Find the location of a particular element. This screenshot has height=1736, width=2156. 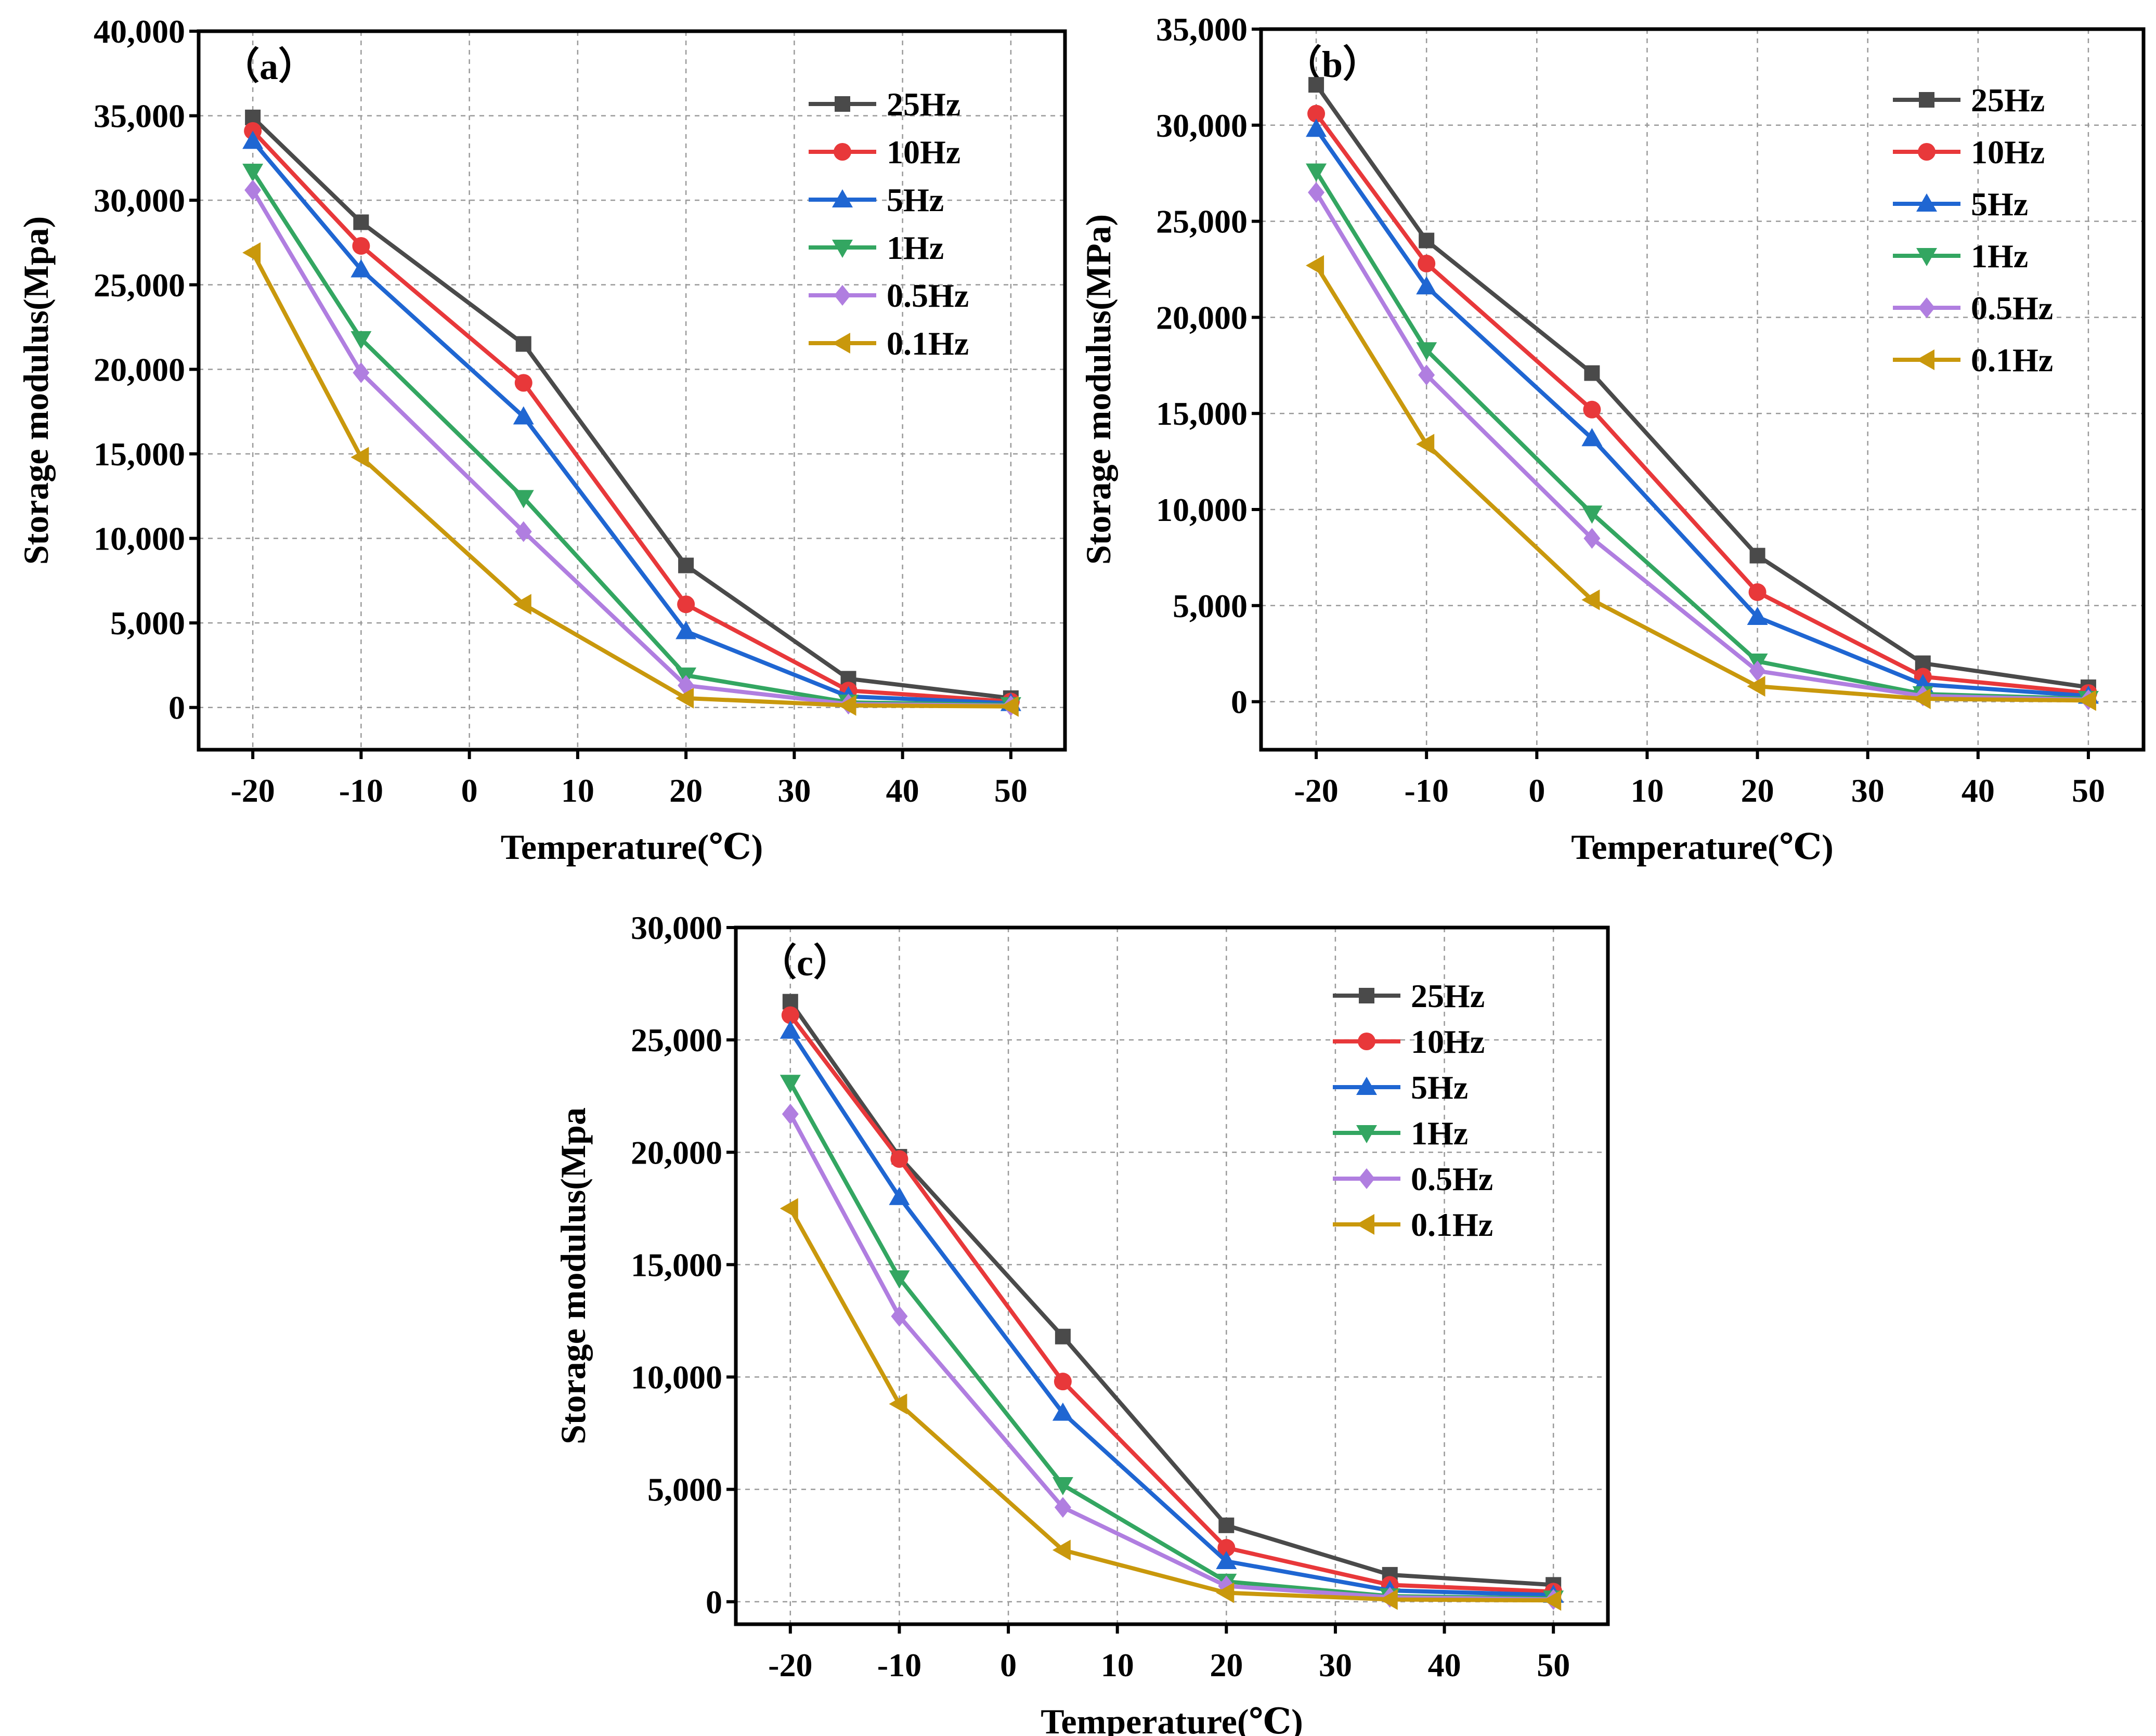

x-tick-label: 30 is located at coordinates (1868, 790).